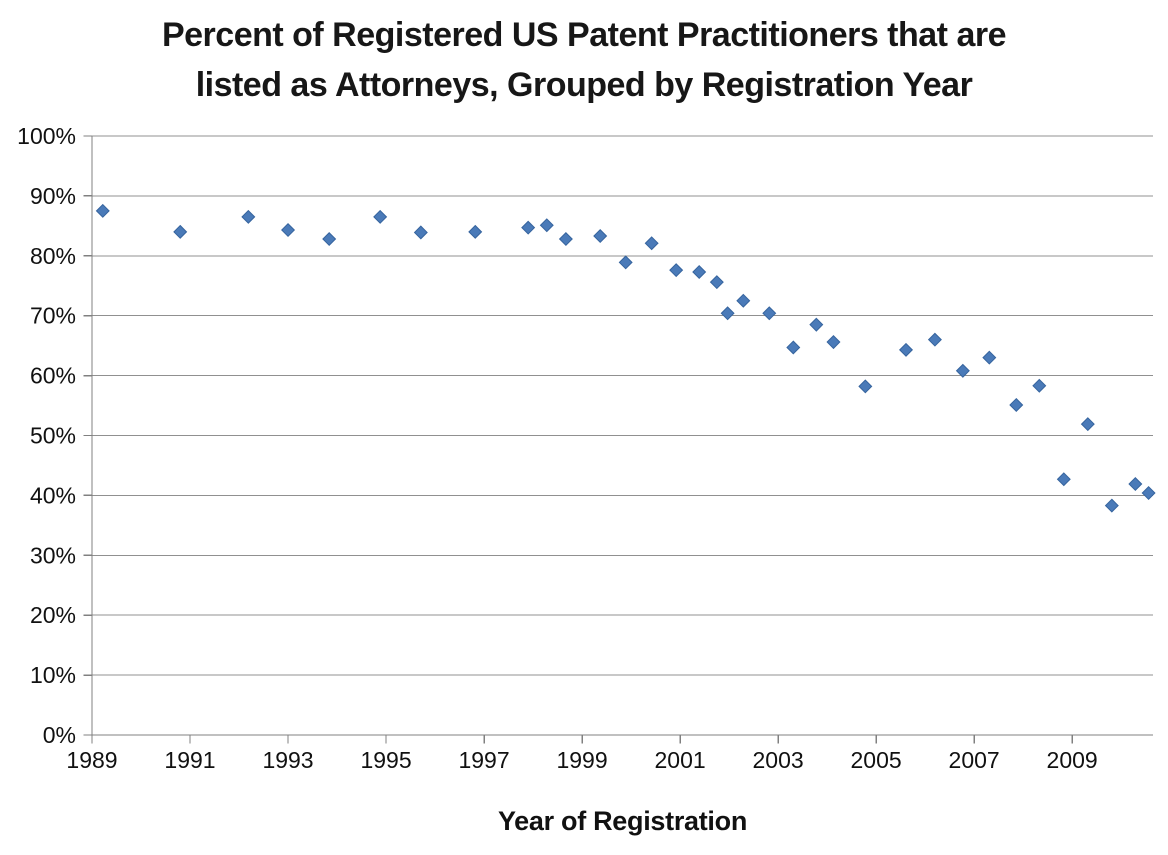 The width and height of the screenshot is (1168, 855). Describe the element at coordinates (53, 196) in the screenshot. I see `y-tick-label: 90%` at that location.